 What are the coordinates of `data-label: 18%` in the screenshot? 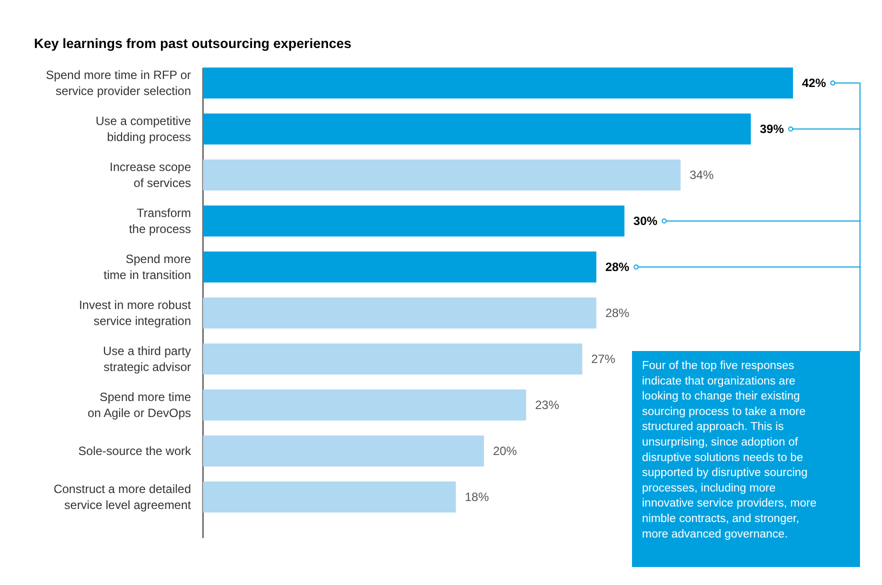 It's located at (477, 497).